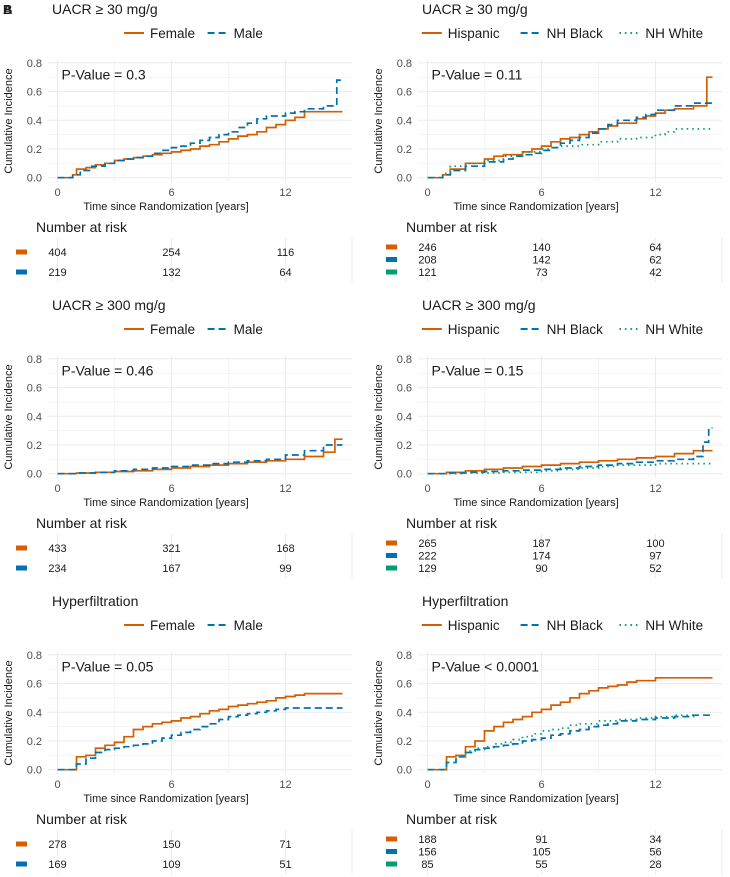 This screenshot has height=877, width=730. What do you see at coordinates (285, 569) in the screenshot?
I see `risk-count: 99` at bounding box center [285, 569].